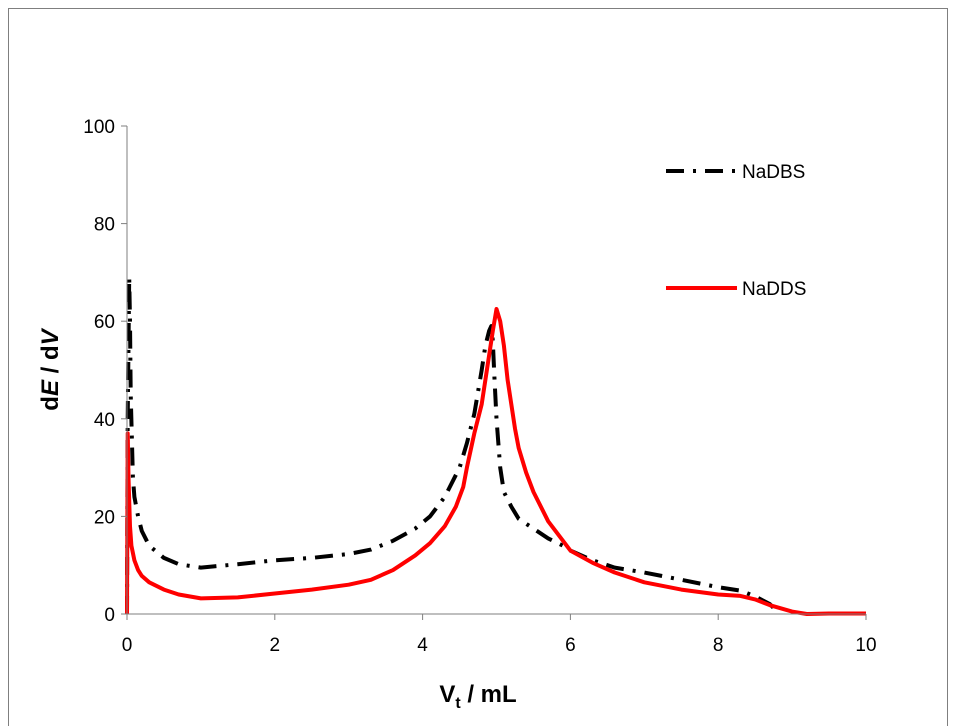 This screenshot has height=726, width=956. What do you see at coordinates (50, 387) in the screenshot?
I see `y-axis-title-italic-e: E` at bounding box center [50, 387].